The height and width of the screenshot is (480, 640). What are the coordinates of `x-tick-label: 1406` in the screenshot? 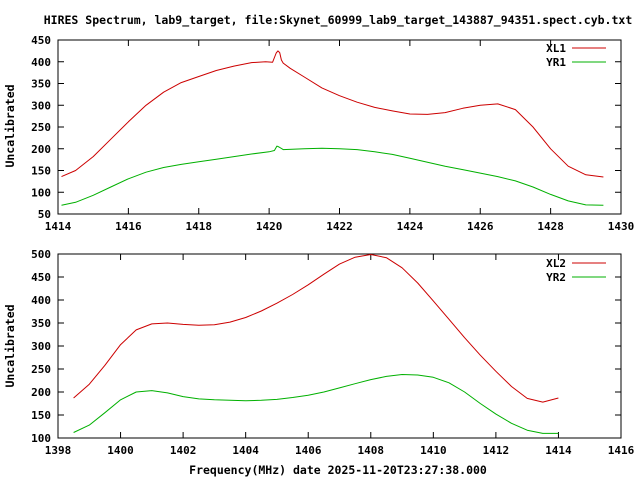 It's located at (308, 450).